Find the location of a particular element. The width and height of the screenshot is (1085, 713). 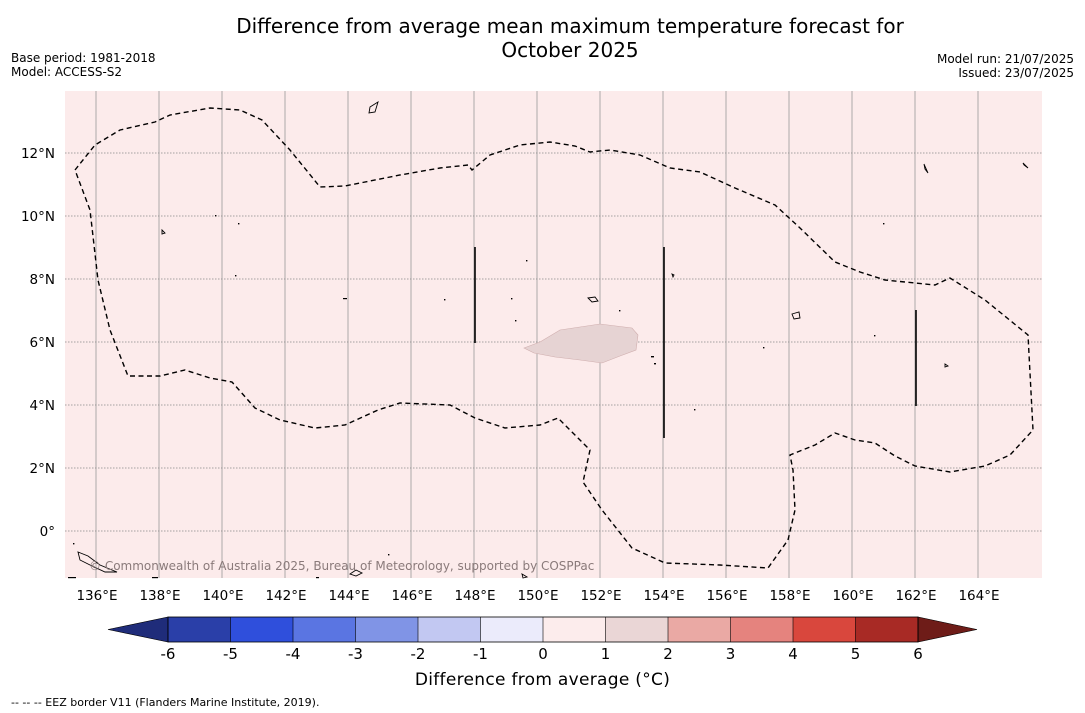

colorbar-extend-high is located at coordinates (947, 629).